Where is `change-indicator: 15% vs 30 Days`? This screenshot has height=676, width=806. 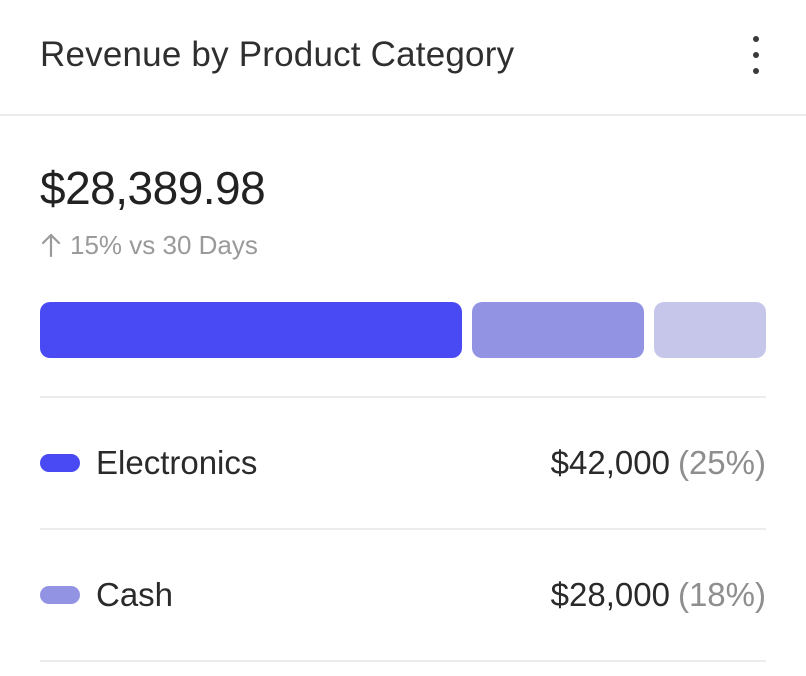
change-indicator: 15% vs 30 Days is located at coordinates (403, 245).